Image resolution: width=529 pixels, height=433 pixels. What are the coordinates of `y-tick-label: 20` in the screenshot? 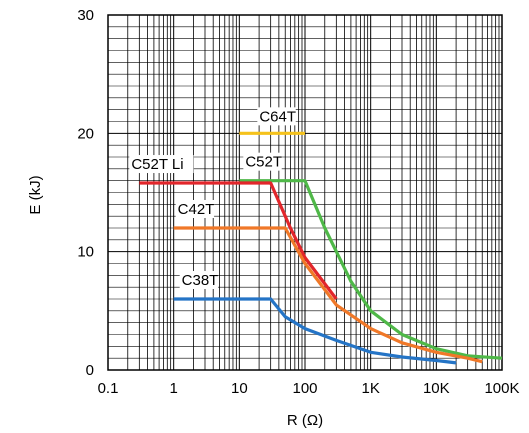 It's located at (85, 133).